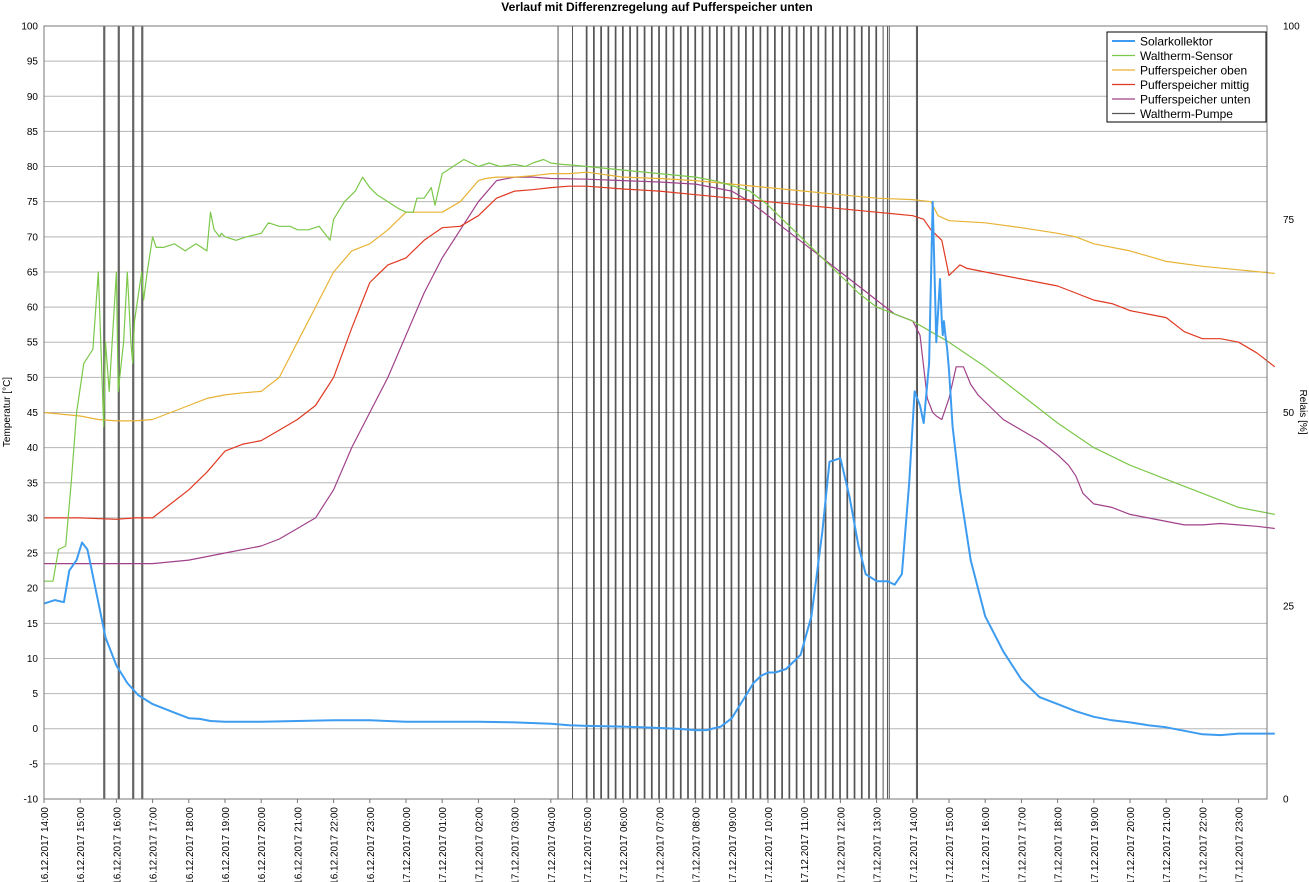  I want to click on x-tick-label: 17.12.2017 00:00, so click(407, 844).